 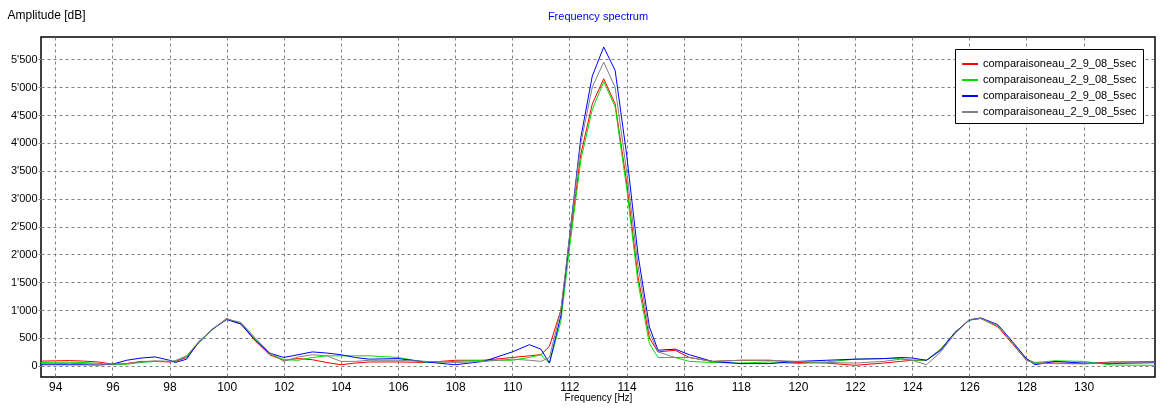 I want to click on y-tick-label: 5'500, so click(x=24, y=58).